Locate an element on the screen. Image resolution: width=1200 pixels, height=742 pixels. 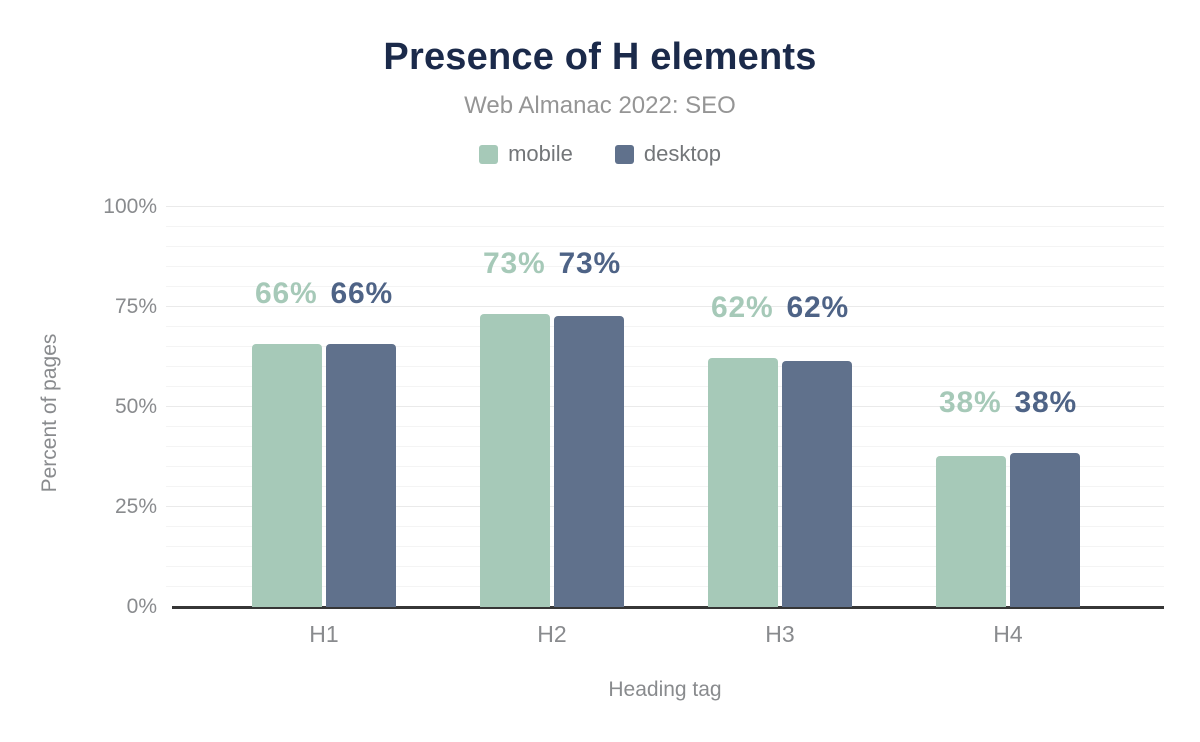
data-labels-h4: 38% 38% is located at coordinates (1008, 403).